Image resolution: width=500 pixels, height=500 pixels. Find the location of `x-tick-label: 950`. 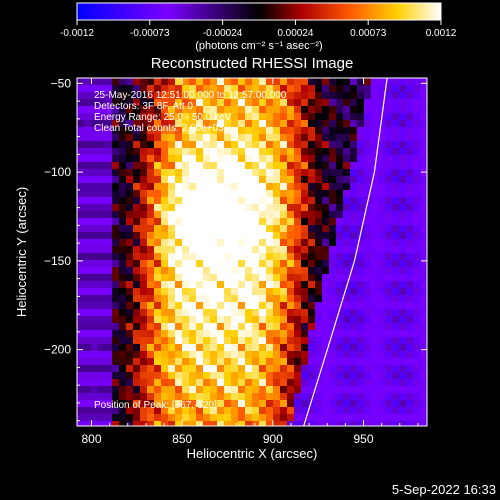

x-tick-label: 950 is located at coordinates (364, 439).